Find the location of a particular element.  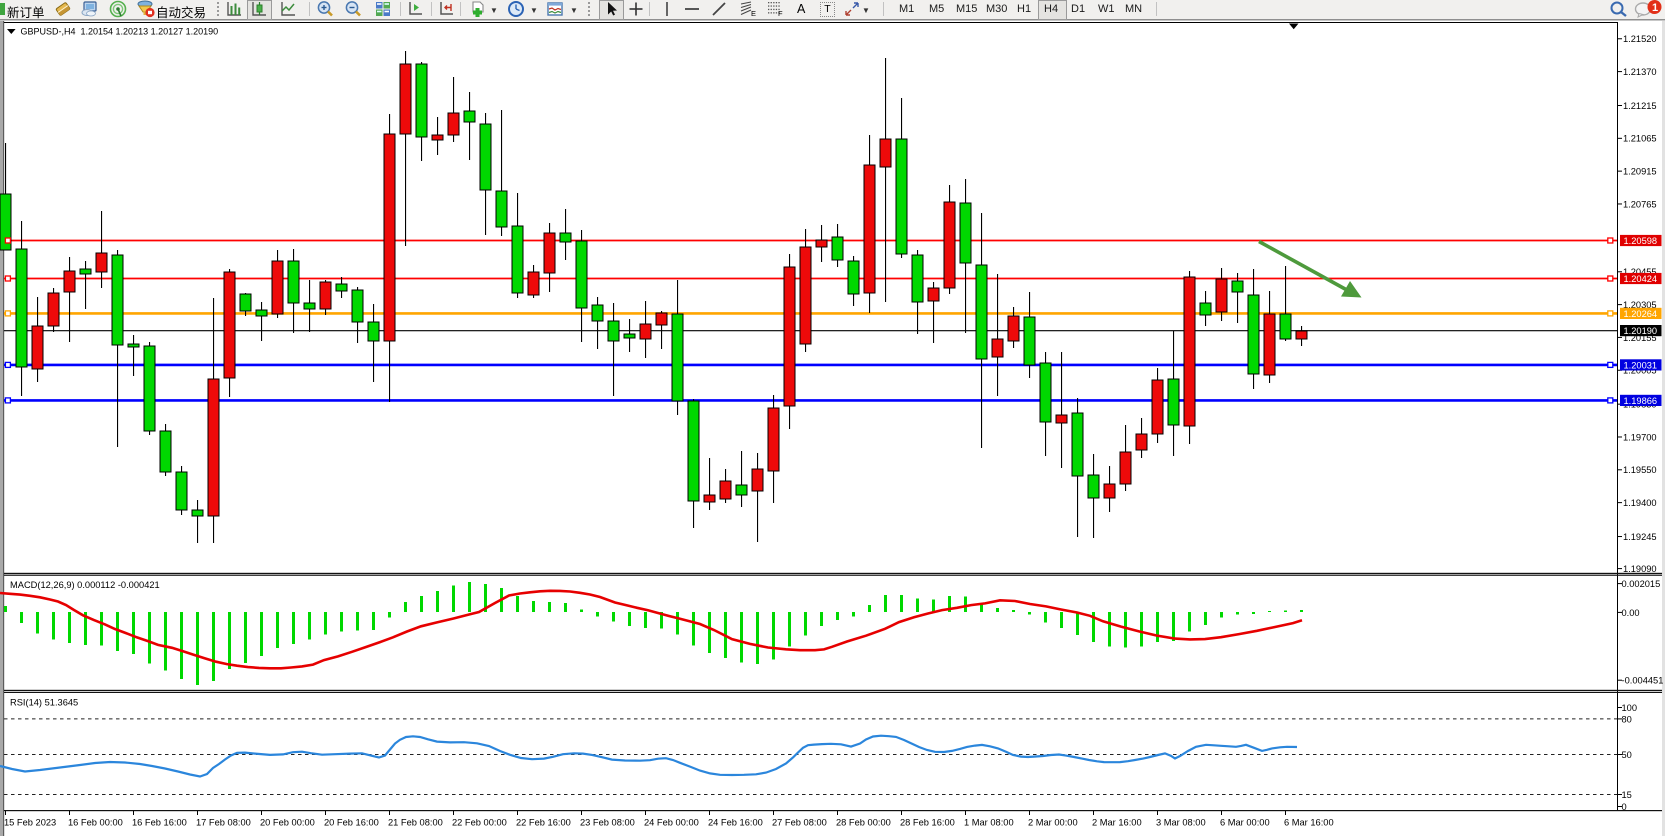

svg-text: 27 Feb 08:00 is located at coordinates (799, 823).